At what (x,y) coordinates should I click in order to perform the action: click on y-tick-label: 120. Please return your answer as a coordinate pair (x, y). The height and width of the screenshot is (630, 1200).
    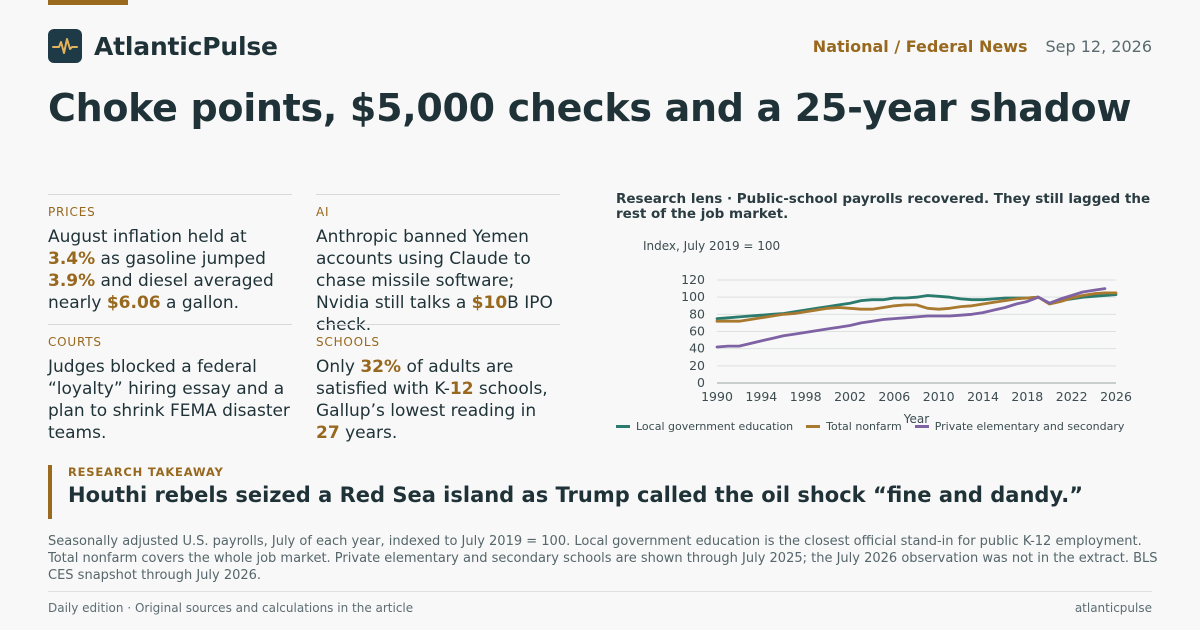
    Looking at the image, I should click on (693, 279).